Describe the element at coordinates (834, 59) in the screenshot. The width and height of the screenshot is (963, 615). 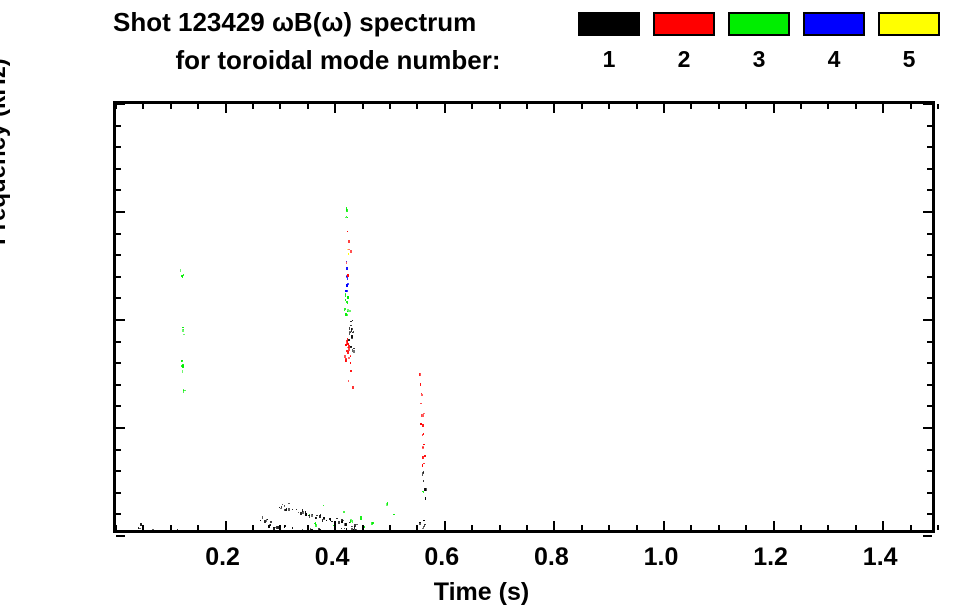
I see `legend-label-4: 4` at that location.